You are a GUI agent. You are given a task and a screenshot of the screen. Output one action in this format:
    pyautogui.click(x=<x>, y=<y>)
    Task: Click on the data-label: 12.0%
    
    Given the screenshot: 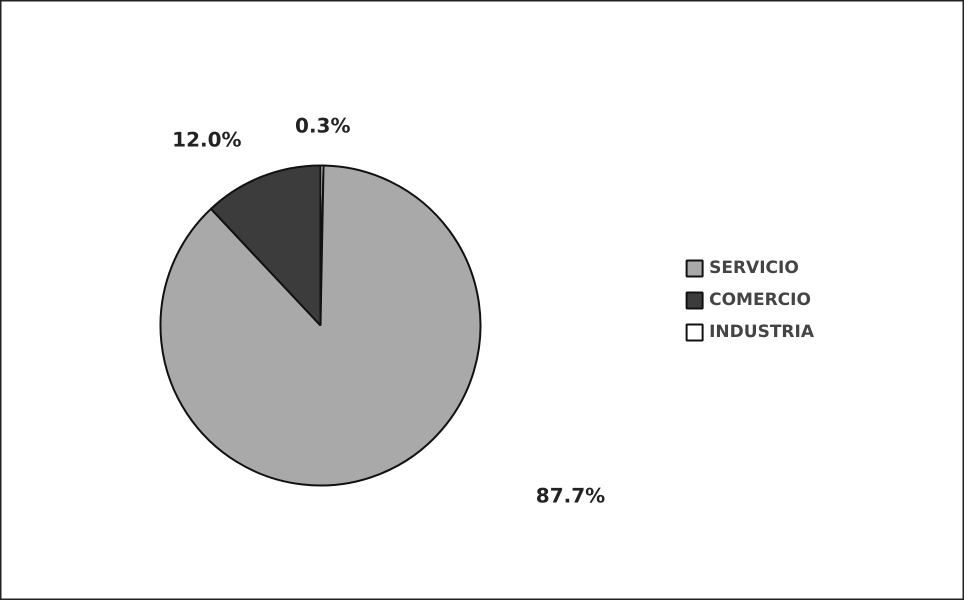 What is the action you would take?
    pyautogui.click(x=207, y=140)
    